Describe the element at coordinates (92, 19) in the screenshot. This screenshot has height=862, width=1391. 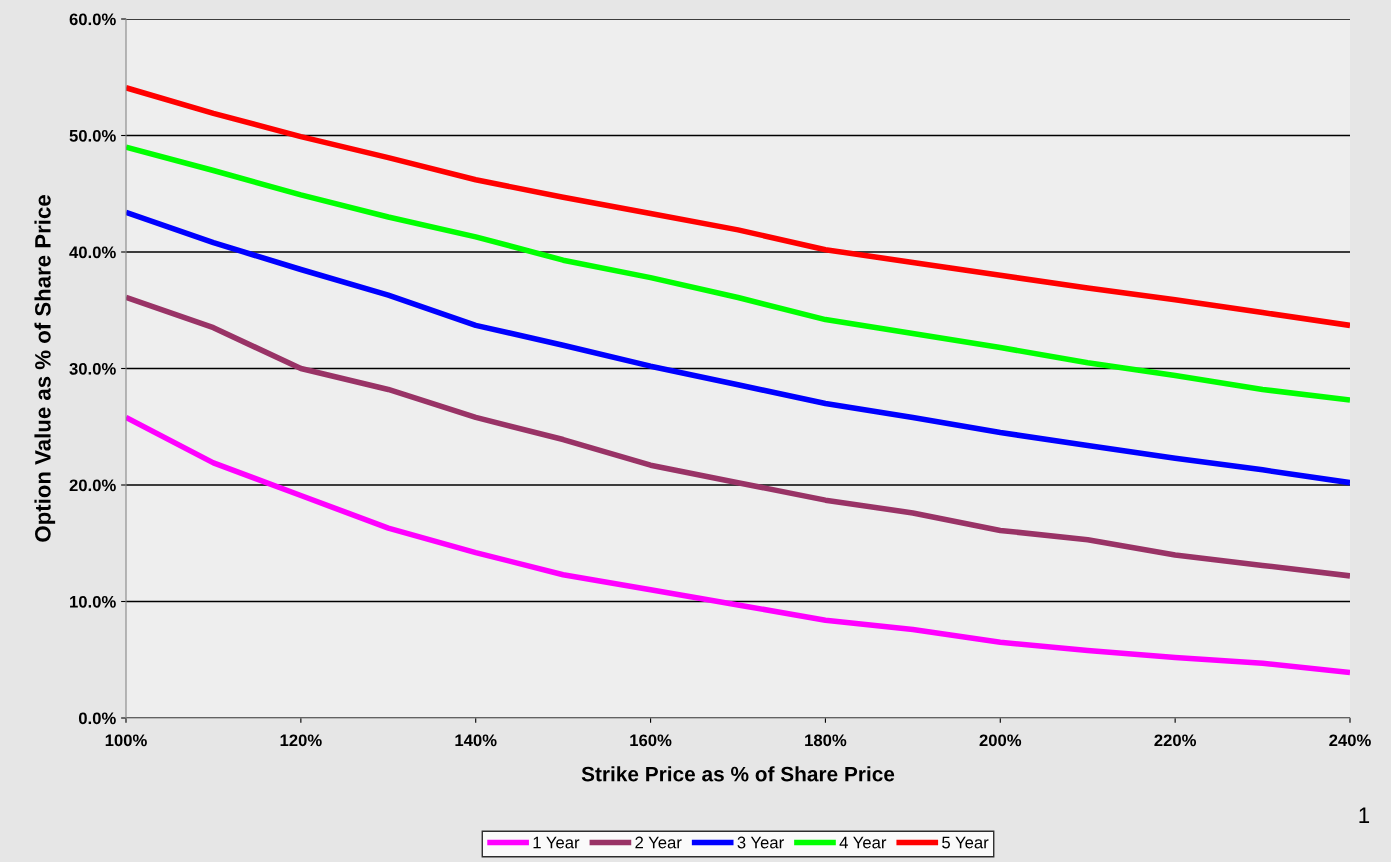
I see `y-tick-label: 60.0%` at that location.